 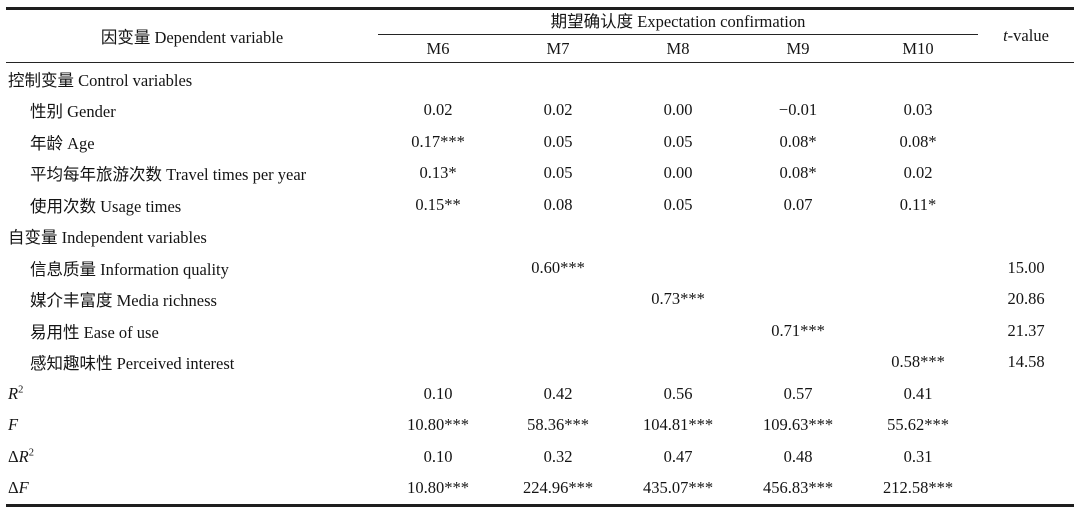 I want to click on table-row: 媒介丰富度 Media richness 0.73*** 20.86, so click(x=540, y=300).